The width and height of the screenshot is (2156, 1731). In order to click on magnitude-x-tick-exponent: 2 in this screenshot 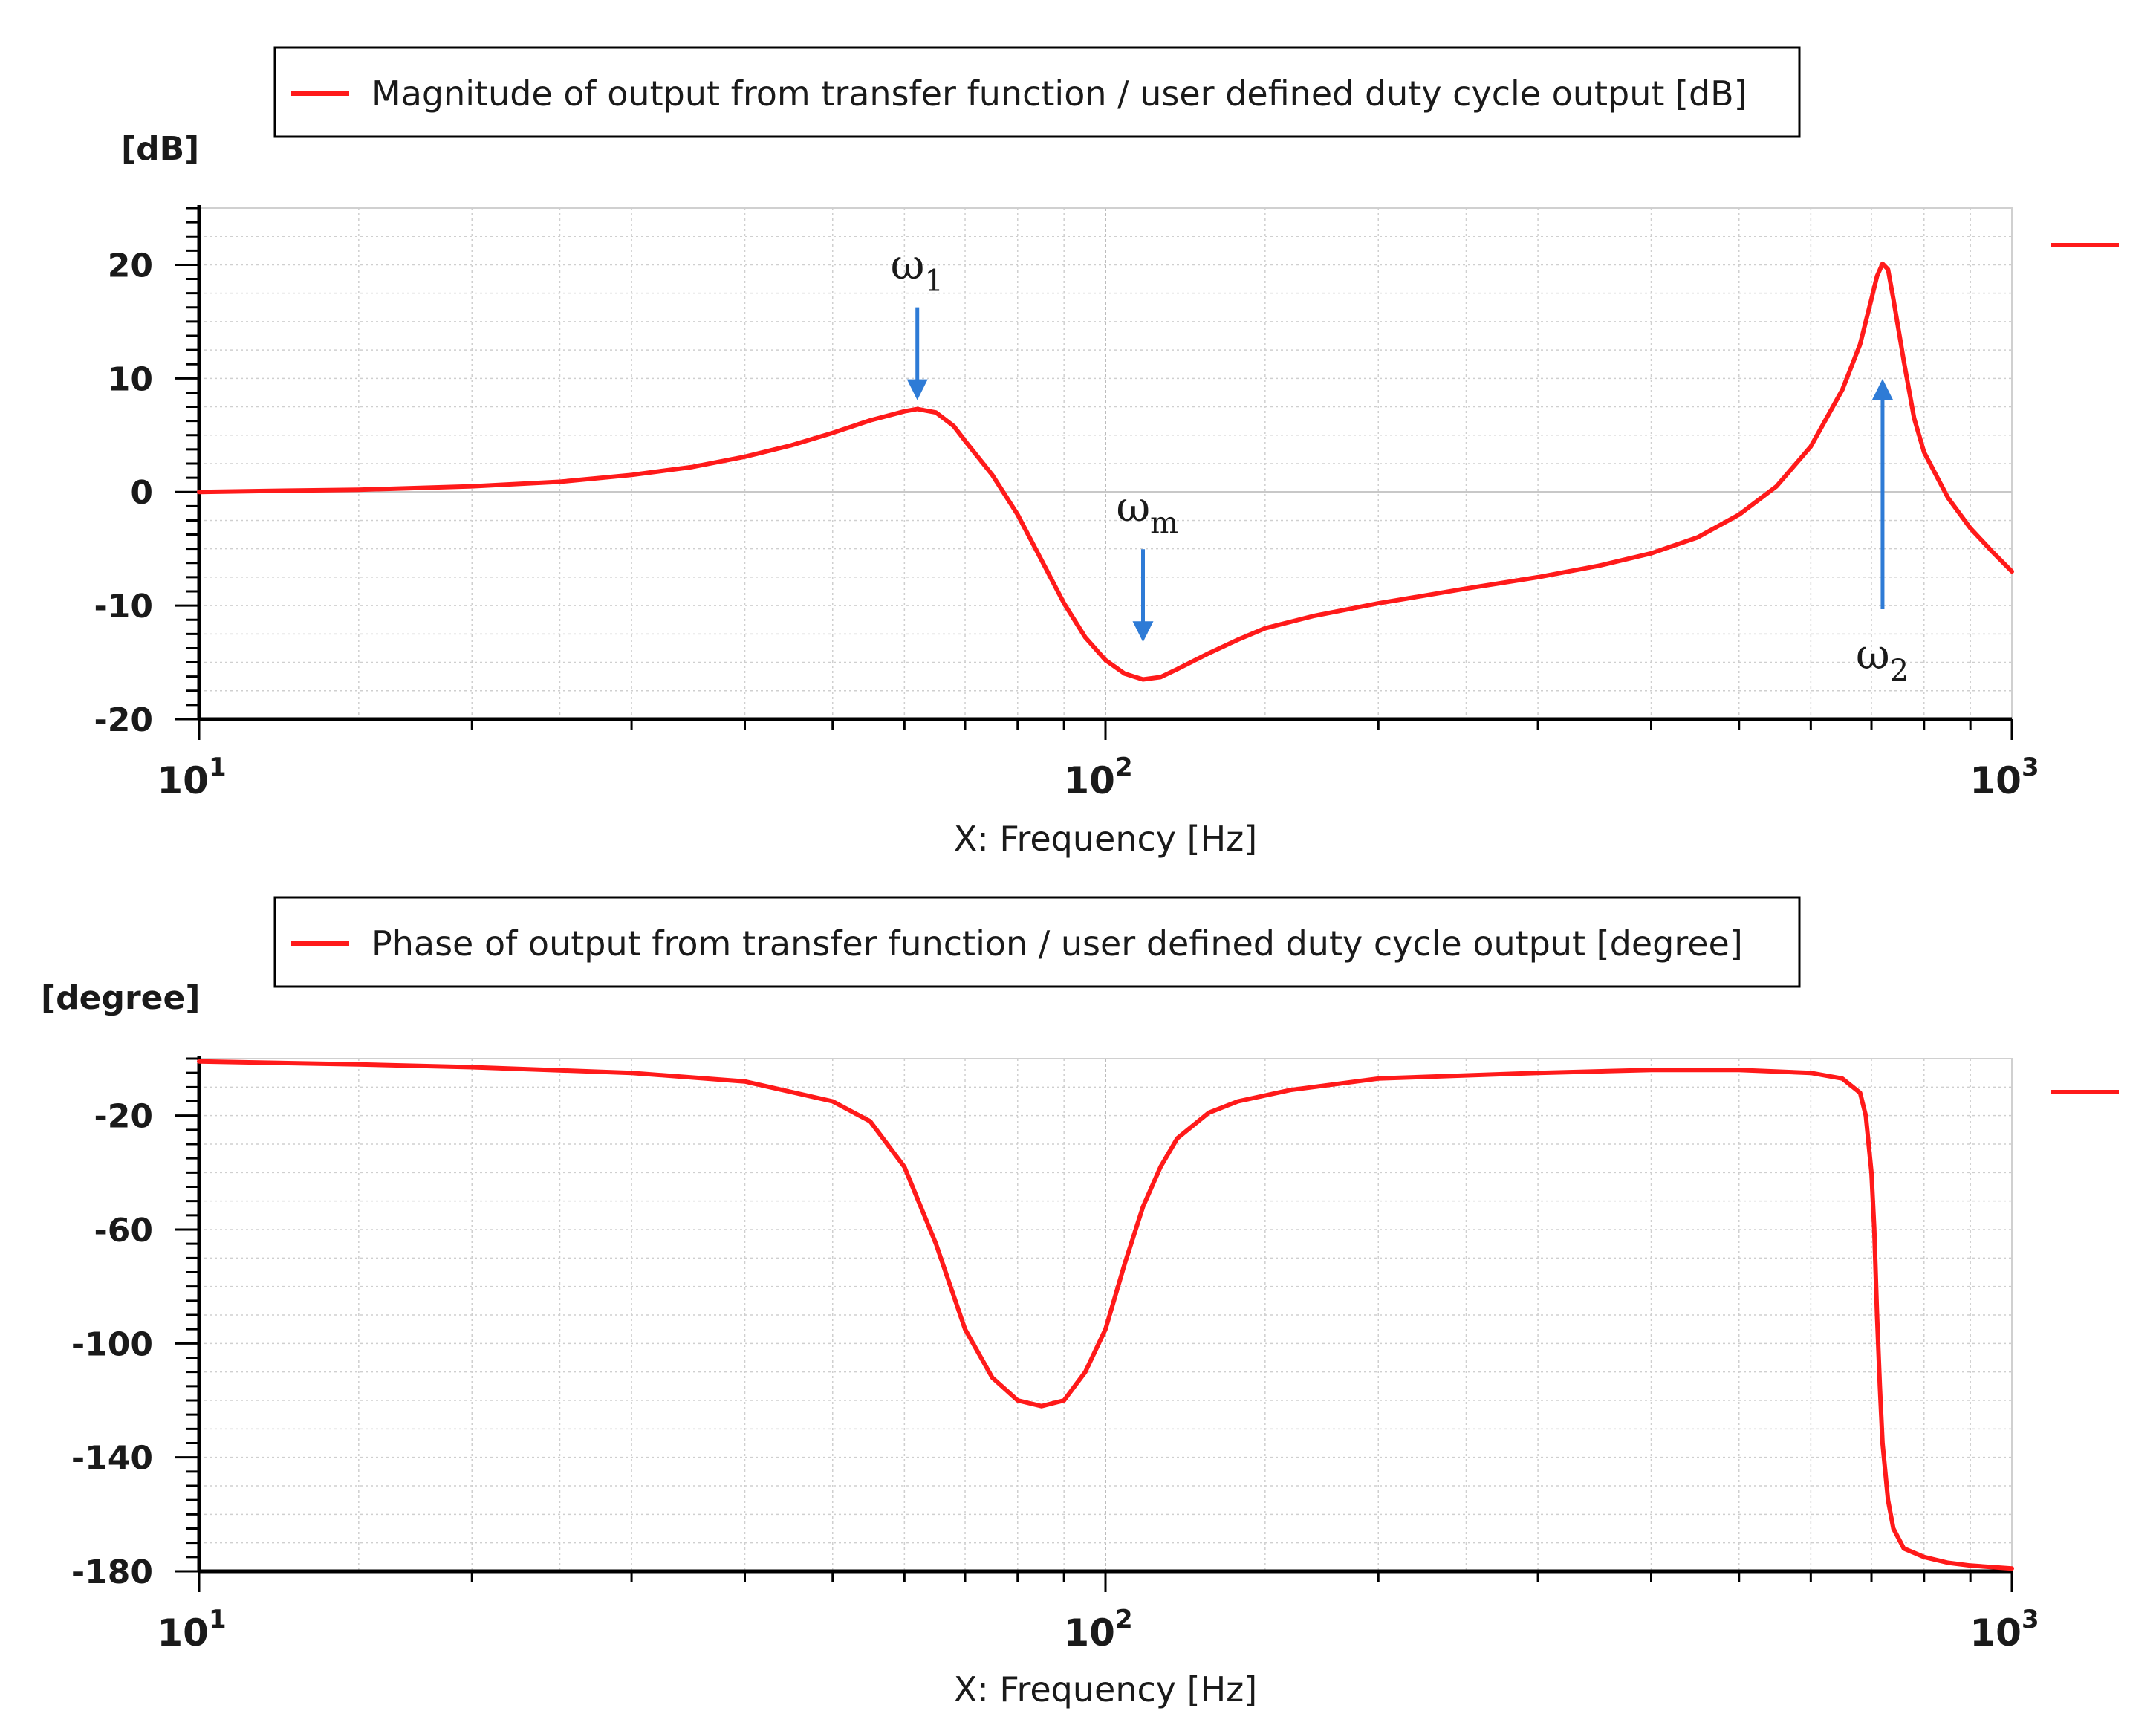, I will do `click(1124, 767)`.